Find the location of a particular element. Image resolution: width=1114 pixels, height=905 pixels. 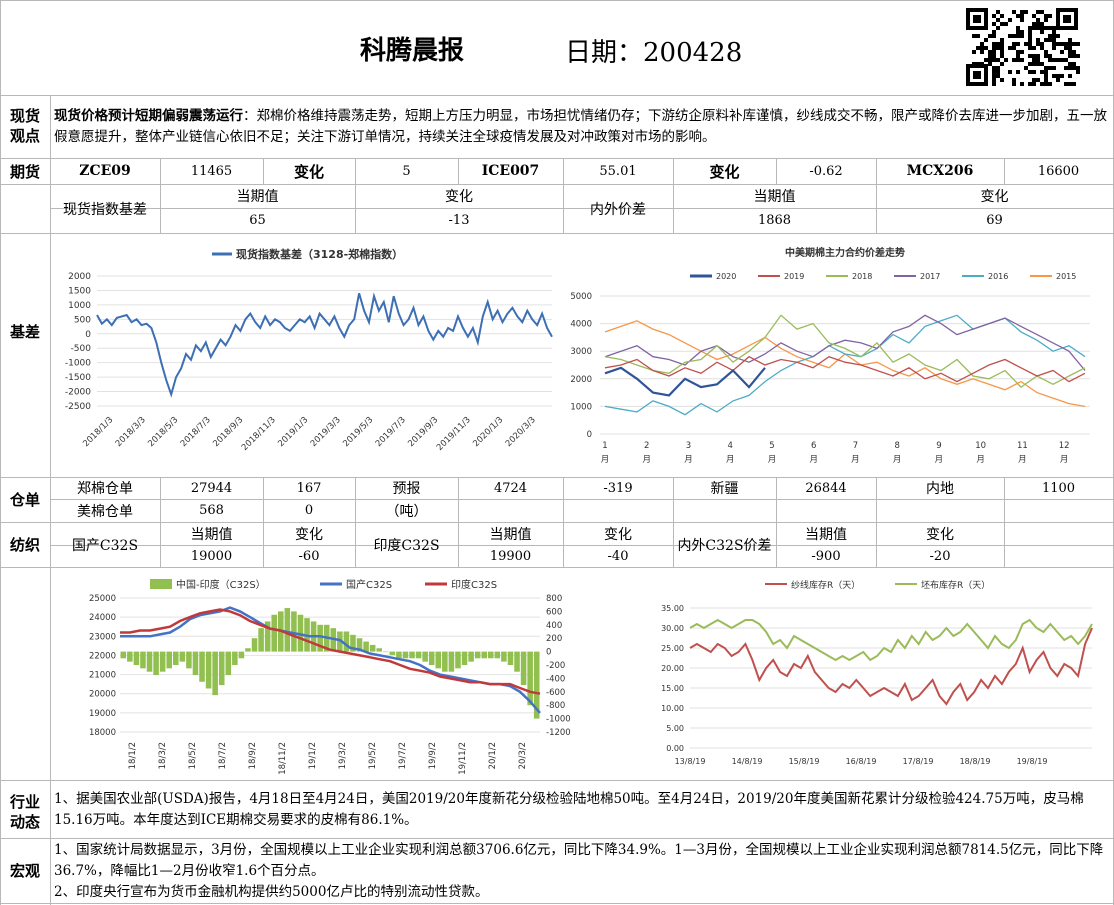

legend-label: 2016 is located at coordinates (998, 276).